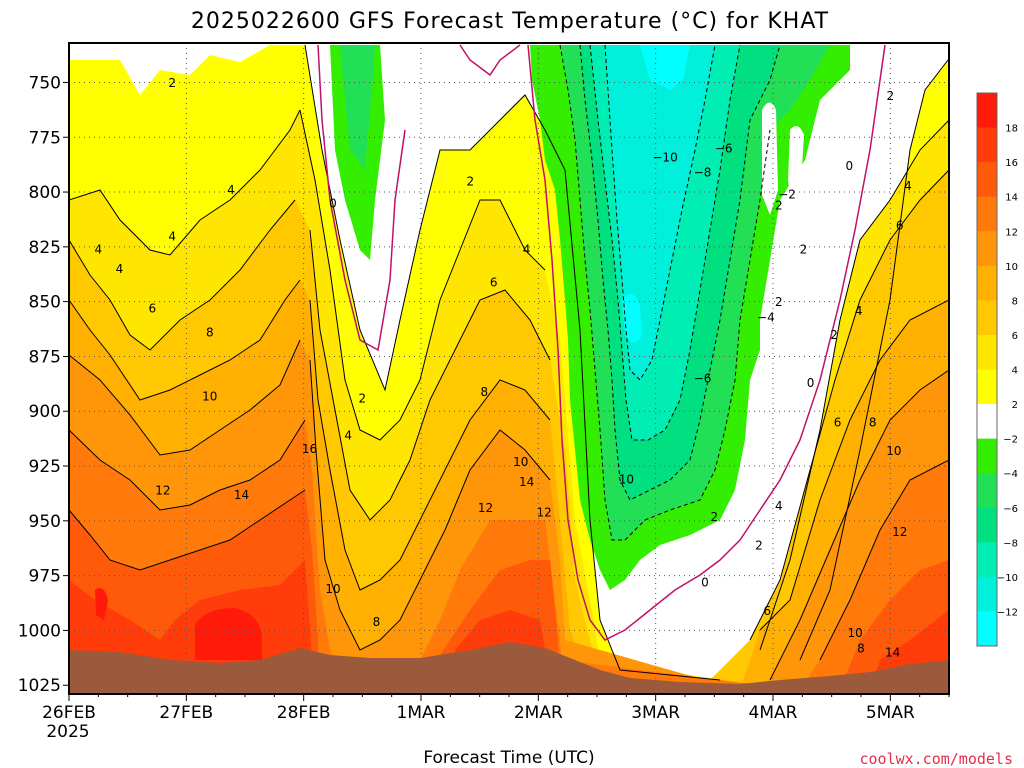 The width and height of the screenshot is (1024, 768). Describe the element at coordinates (1011, 163) in the screenshot. I see `colorbar-label: 16` at that location.